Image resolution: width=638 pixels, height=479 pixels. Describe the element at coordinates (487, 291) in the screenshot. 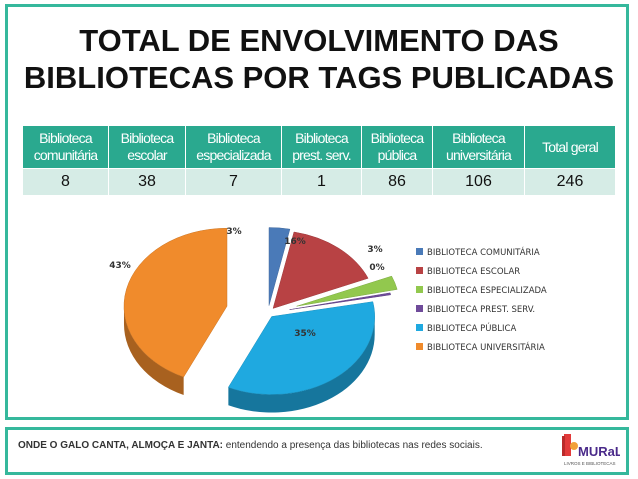

I see `legend-label-2: BIBLIOTECA ESPECIALIZADA` at that location.